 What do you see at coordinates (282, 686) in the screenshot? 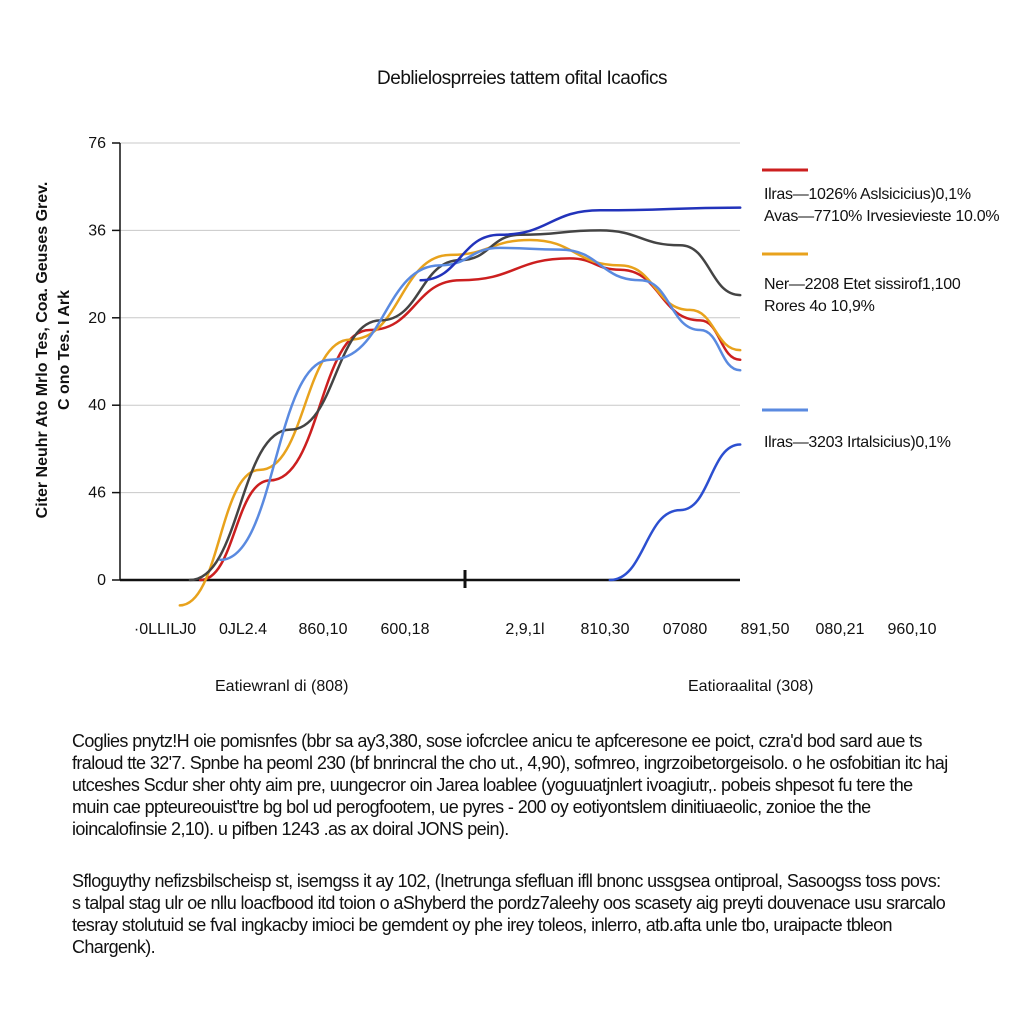
I see `x-axis-label-left: Eatiewranl di (808)` at bounding box center [282, 686].